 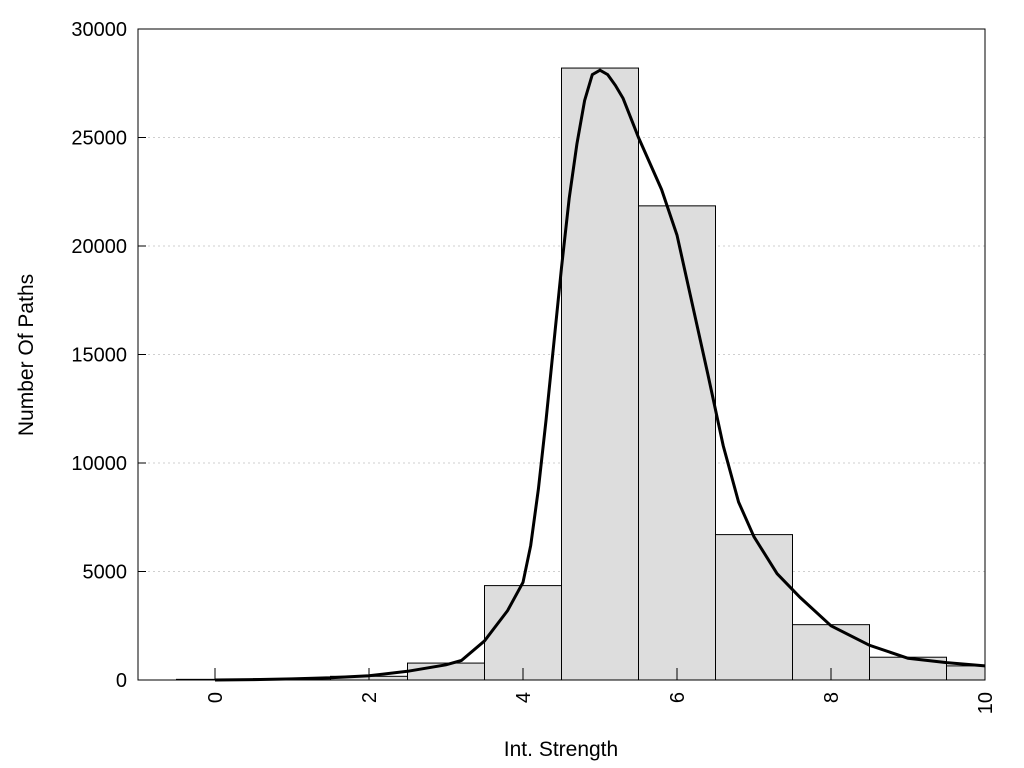 I want to click on y-axis-ticks: 0 5000 10000 15000 20000 25000 30000, so click(x=108, y=355).